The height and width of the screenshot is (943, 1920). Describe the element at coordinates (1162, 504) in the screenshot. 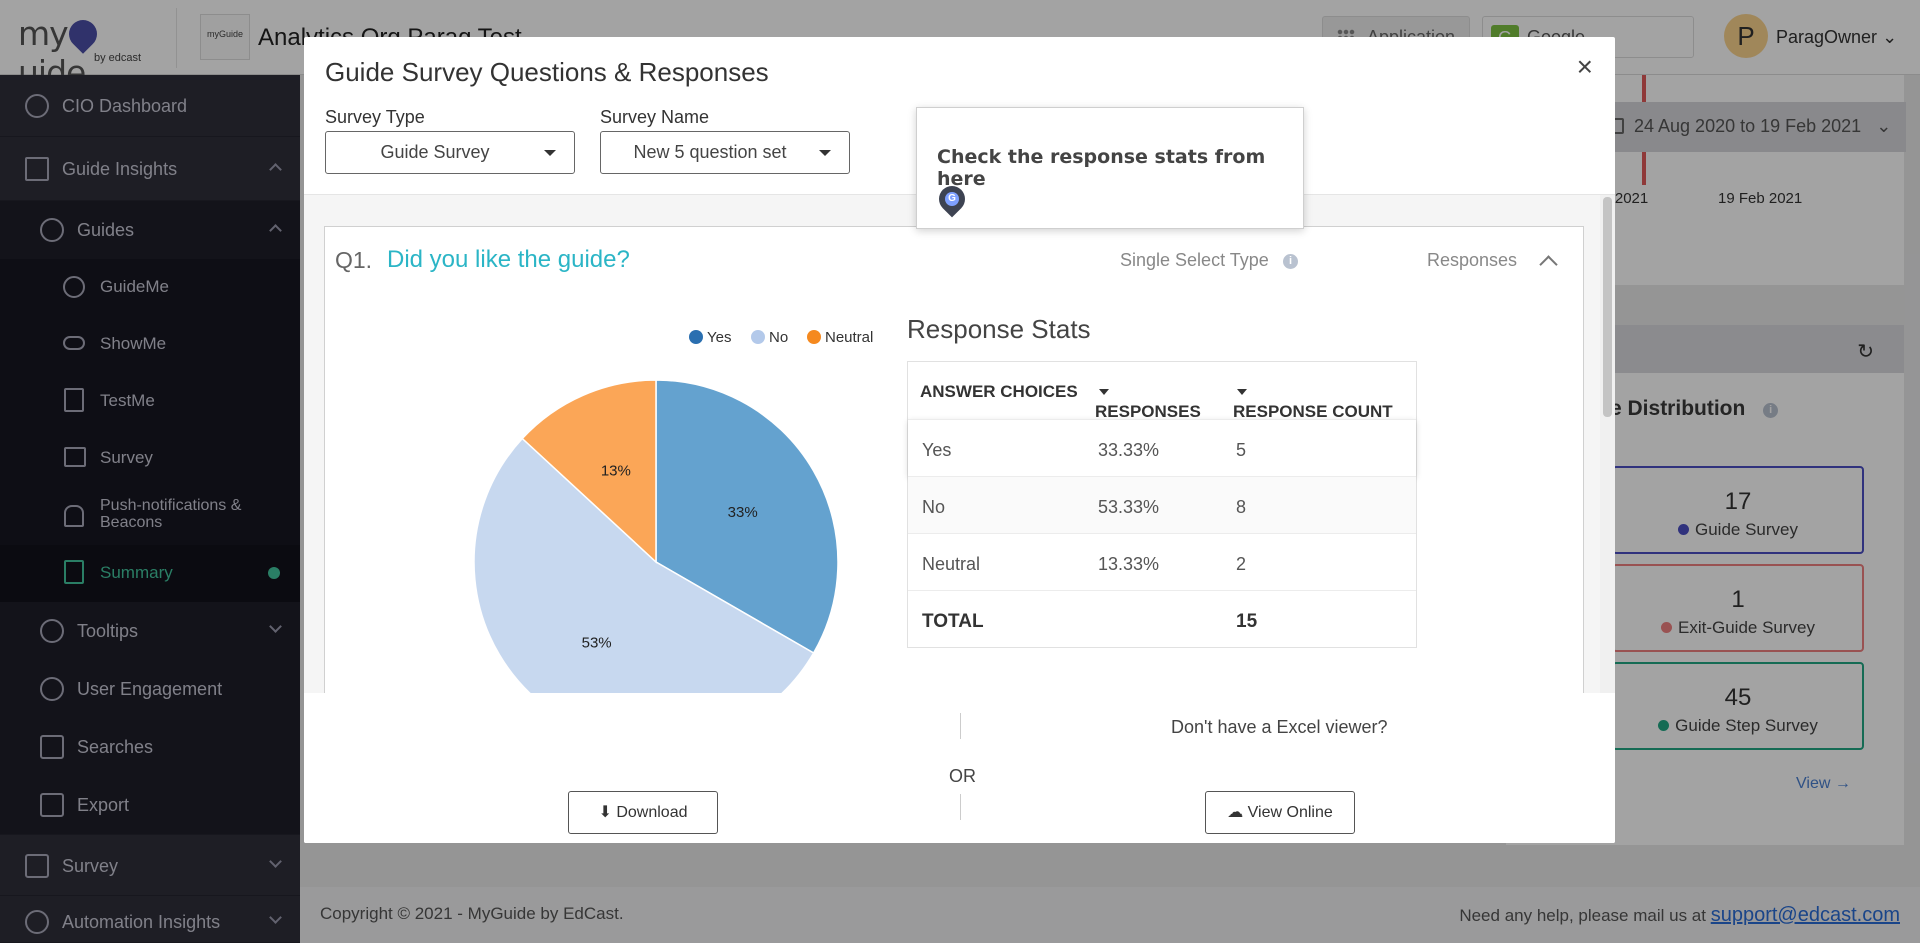

I see `table-row: No 53.33% 8` at that location.